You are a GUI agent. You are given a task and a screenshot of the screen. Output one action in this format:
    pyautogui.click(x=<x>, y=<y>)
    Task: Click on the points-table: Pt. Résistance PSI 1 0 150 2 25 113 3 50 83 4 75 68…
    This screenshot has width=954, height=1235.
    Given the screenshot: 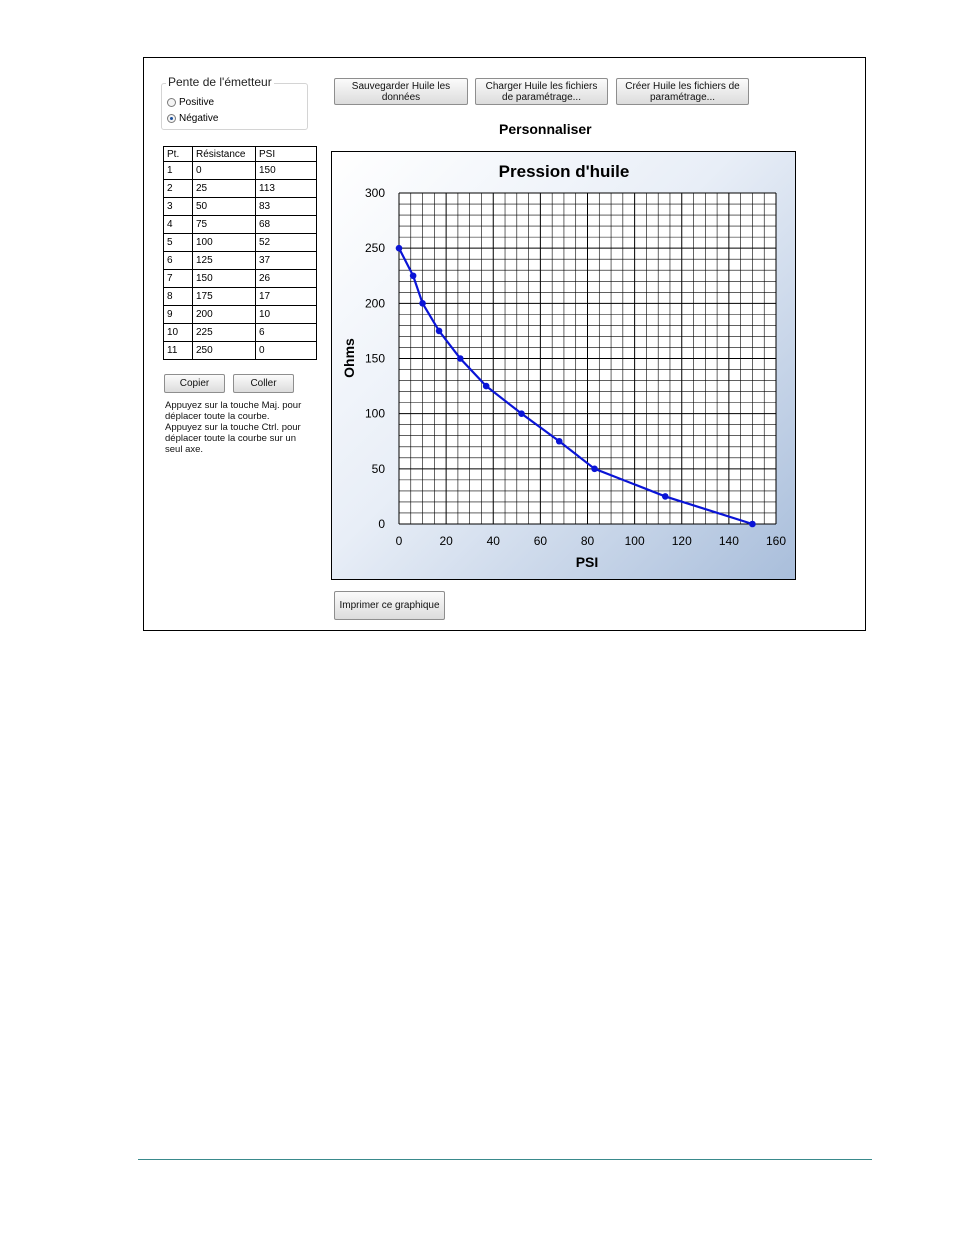 What is the action you would take?
    pyautogui.click(x=240, y=253)
    